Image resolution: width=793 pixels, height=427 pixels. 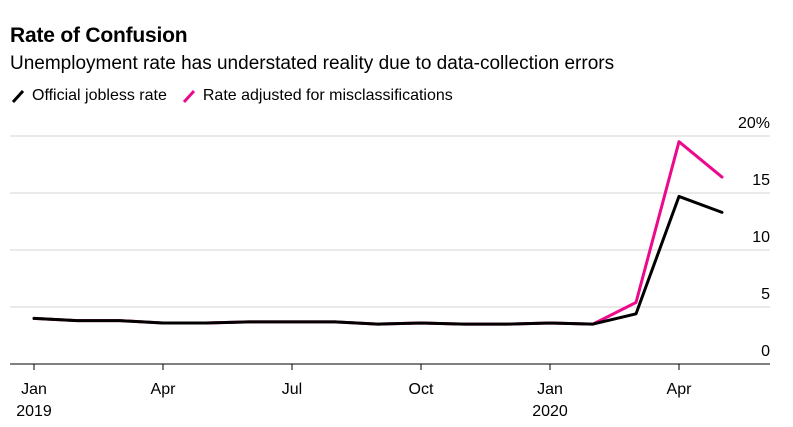 What do you see at coordinates (761, 237) in the screenshot?
I see `y-tick-label-10: 10` at bounding box center [761, 237].